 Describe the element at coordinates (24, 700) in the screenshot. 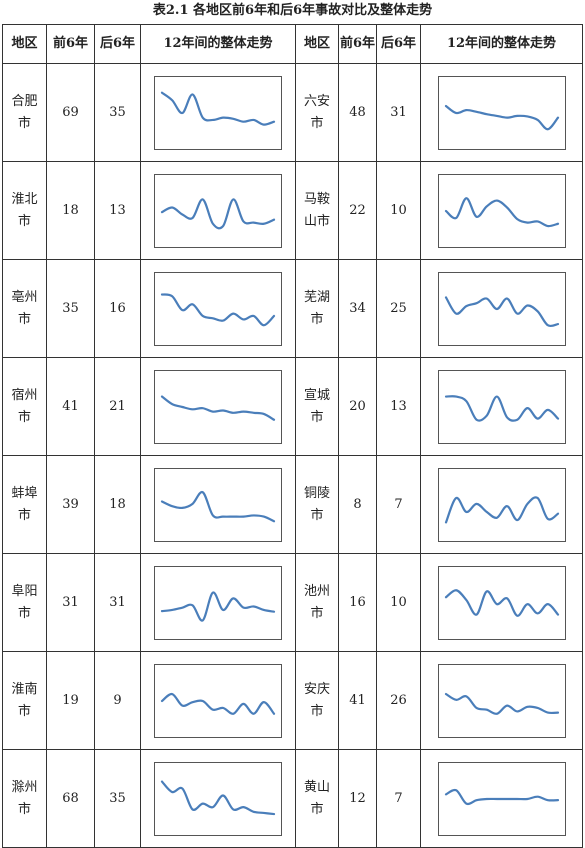

I see `region-name: 淮南市` at that location.